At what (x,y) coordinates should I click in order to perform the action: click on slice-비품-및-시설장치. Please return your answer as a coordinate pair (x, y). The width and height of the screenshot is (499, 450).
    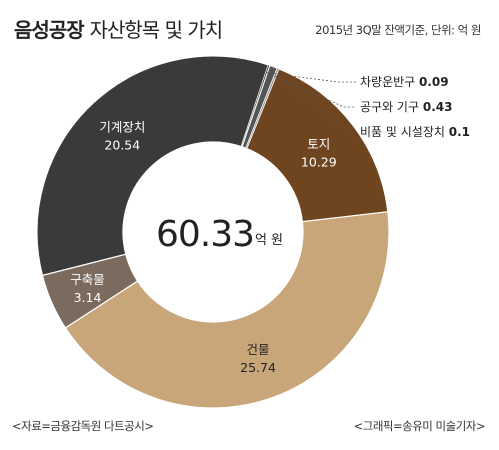
    Looking at the image, I should click on (262, 108).